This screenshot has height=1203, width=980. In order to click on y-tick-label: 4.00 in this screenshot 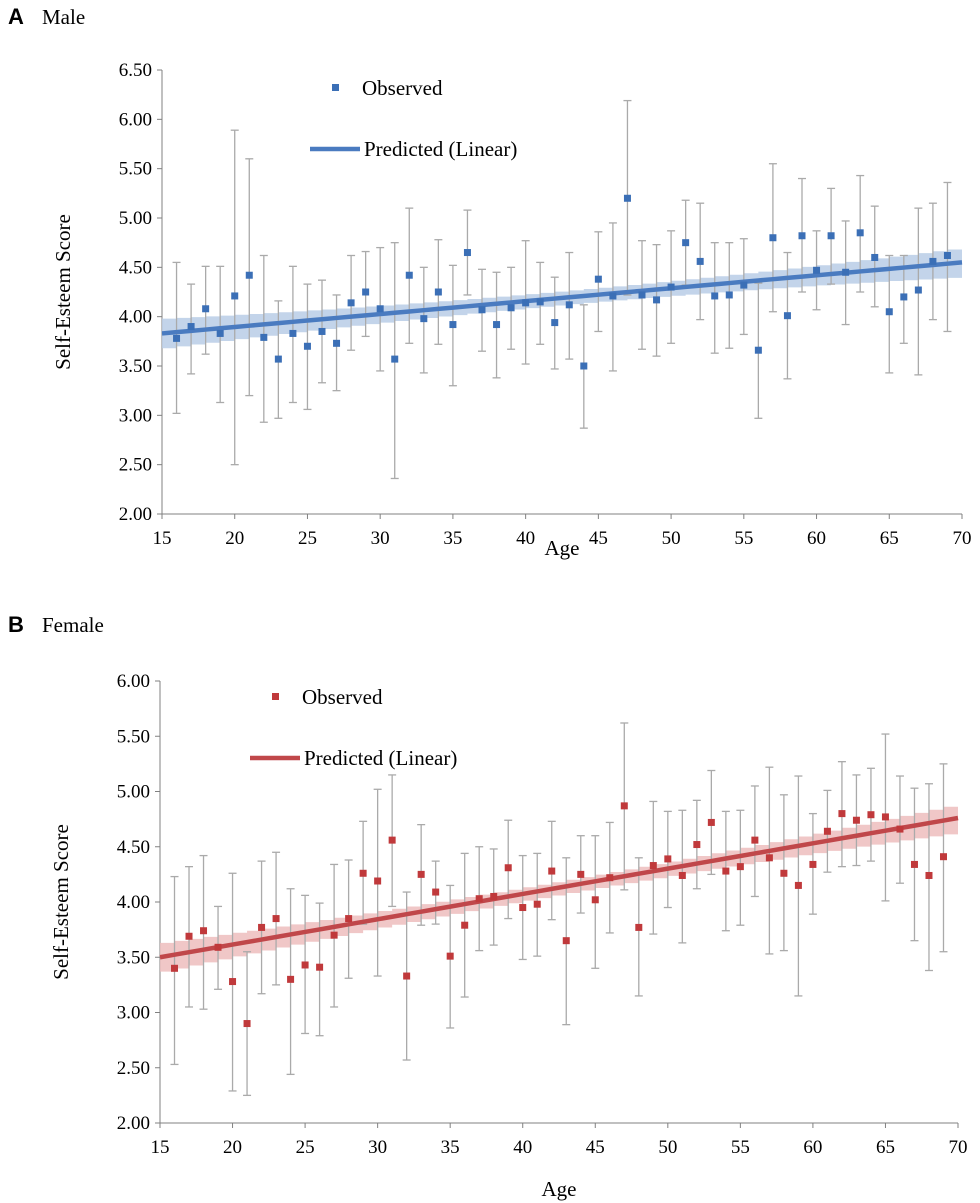, I will do `click(133, 902)`.